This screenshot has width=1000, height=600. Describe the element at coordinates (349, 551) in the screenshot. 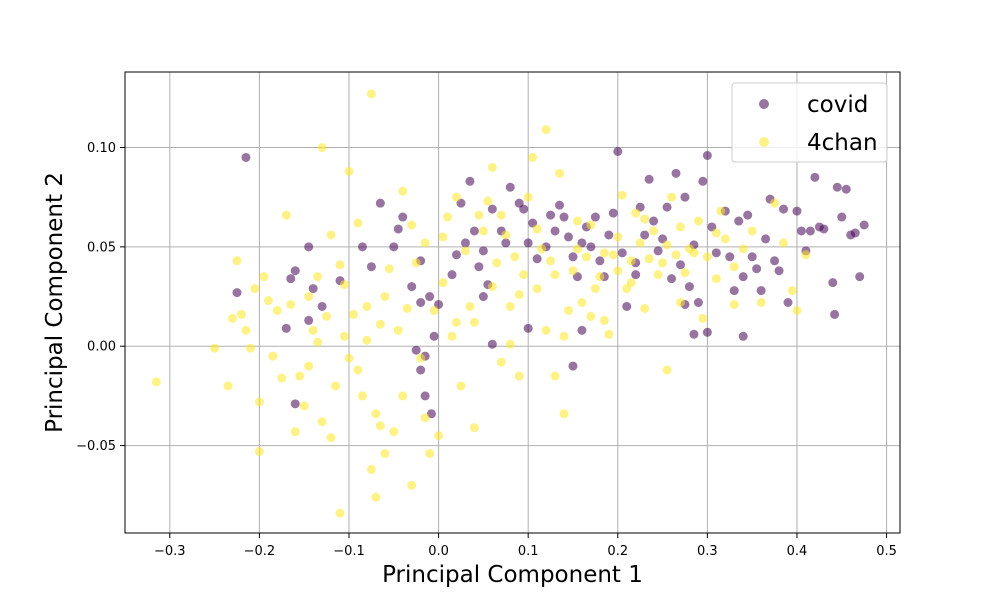

I see `x-tick-label: −0.1` at that location.